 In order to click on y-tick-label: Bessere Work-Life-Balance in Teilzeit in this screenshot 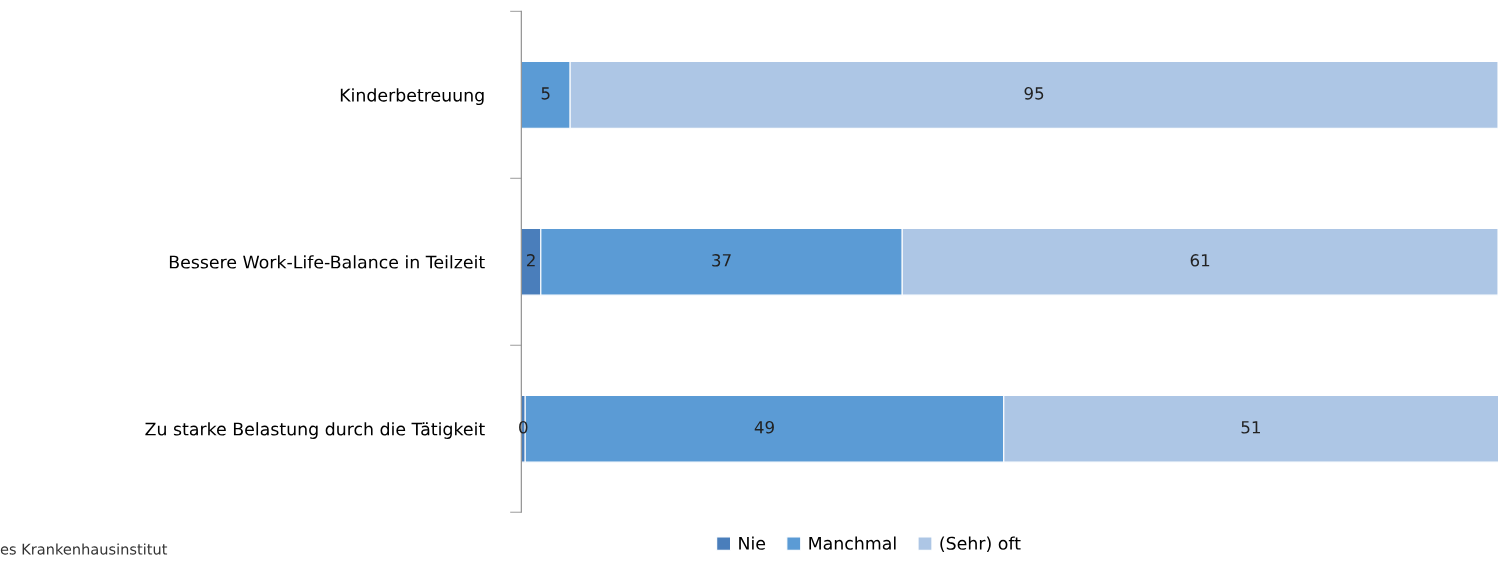, I will do `click(327, 262)`.